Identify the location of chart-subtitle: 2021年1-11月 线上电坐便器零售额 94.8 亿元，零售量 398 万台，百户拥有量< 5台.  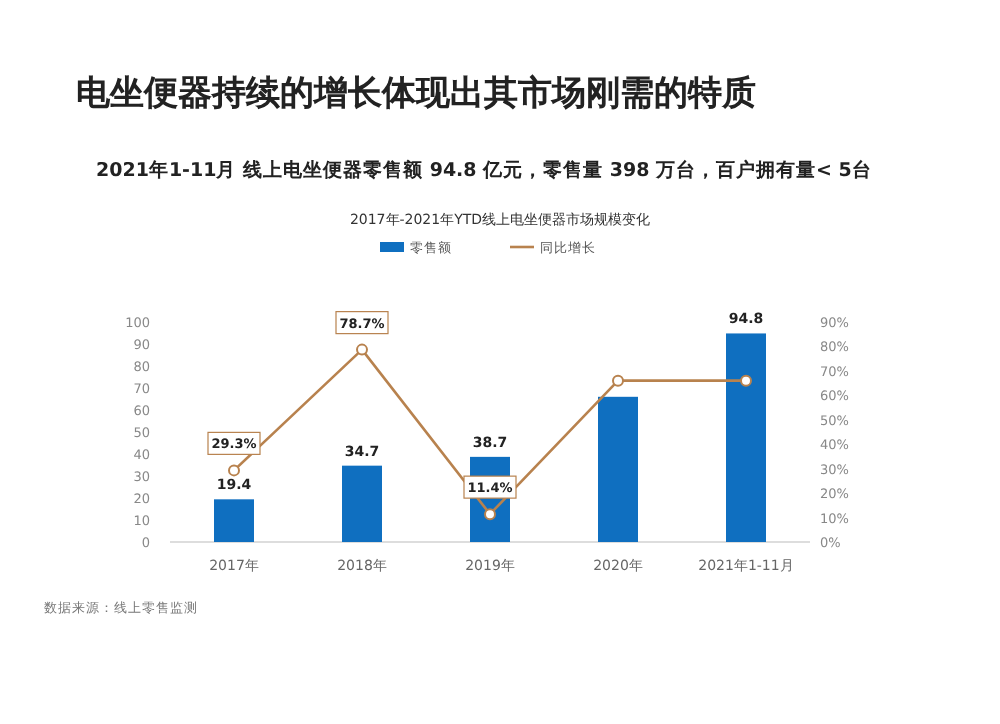
(484, 170).